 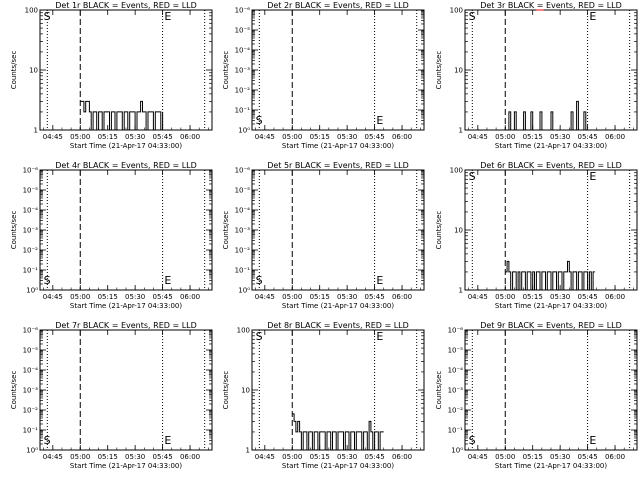 I want to click on panel-title: Det 1r BLACK = Events, RED = LLD, so click(x=126, y=5).